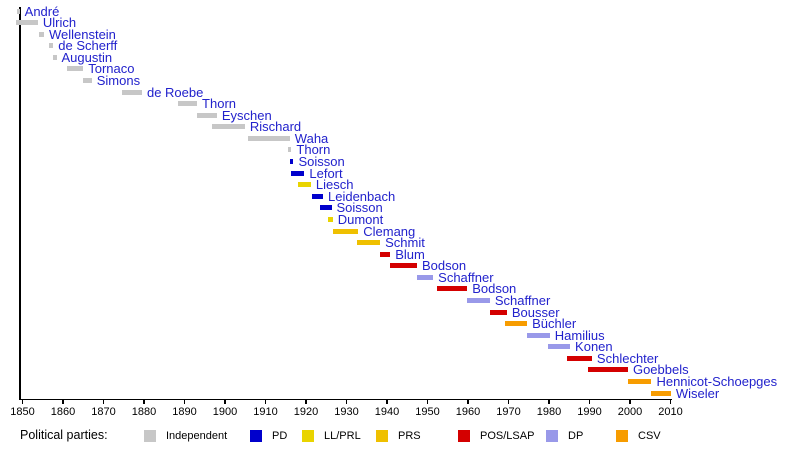 This screenshot has width=800, height=454. What do you see at coordinates (22, 412) in the screenshot?
I see `axis-tick-label: 1850` at bounding box center [22, 412].